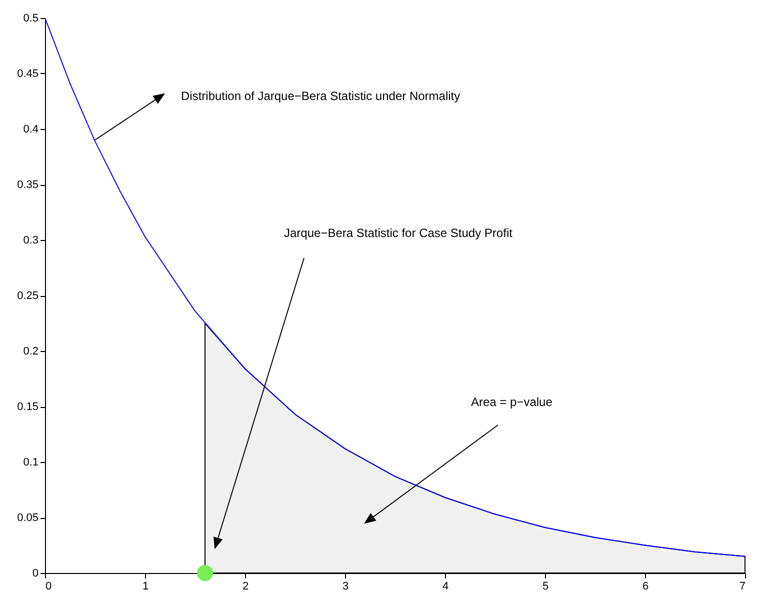 This screenshot has width=780, height=602. I want to click on x-tick-label: 7, so click(742, 586).